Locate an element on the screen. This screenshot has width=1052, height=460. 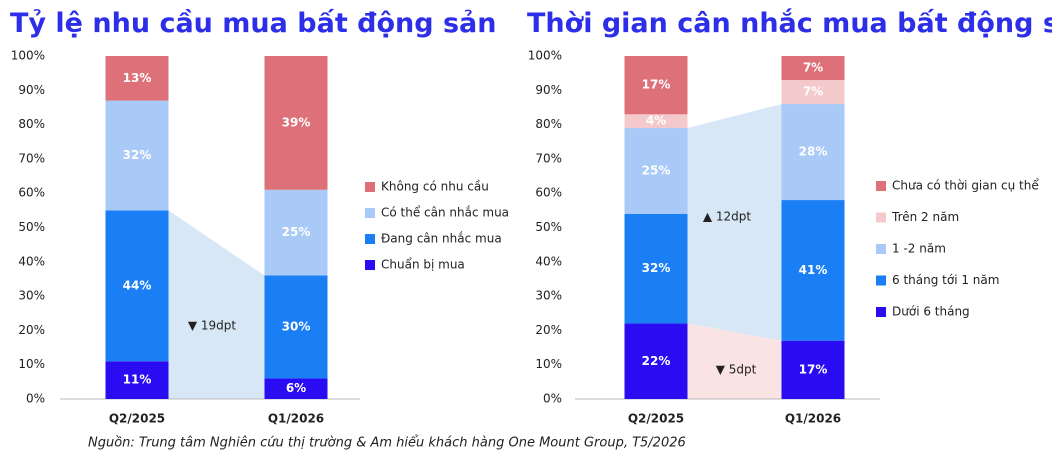
legend-label: Đang cân nhắc mua is located at coordinates (441, 239).